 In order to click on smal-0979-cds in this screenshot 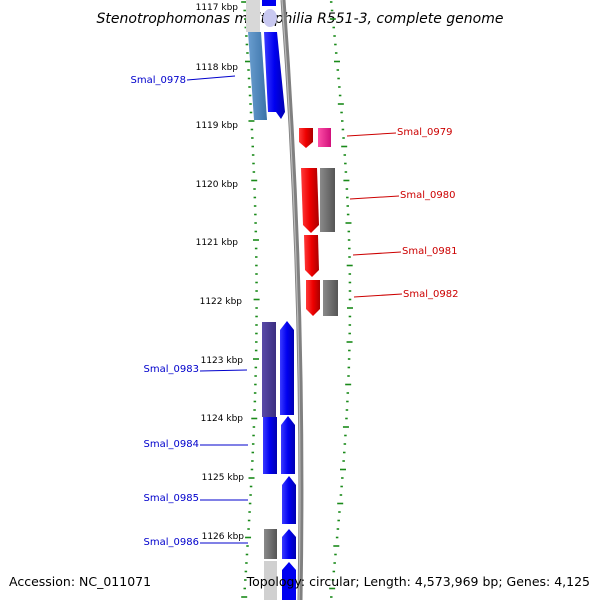, I will do `click(306, 138)`.